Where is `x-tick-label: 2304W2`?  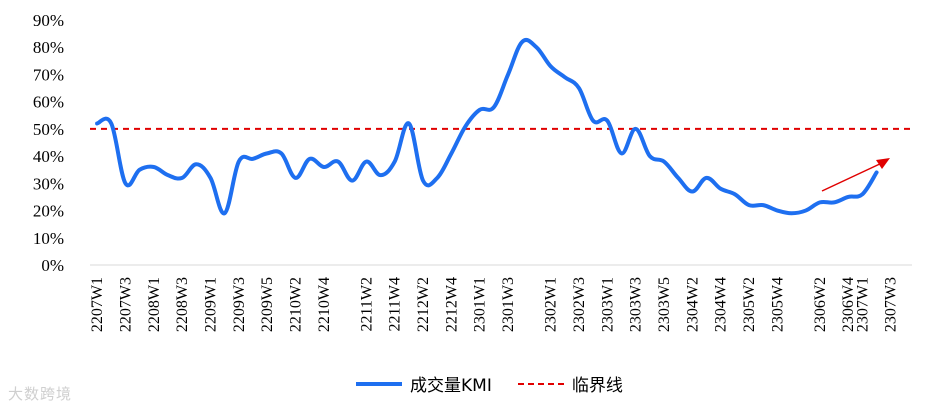
x-tick-label: 2304W2 is located at coordinates (692, 304).